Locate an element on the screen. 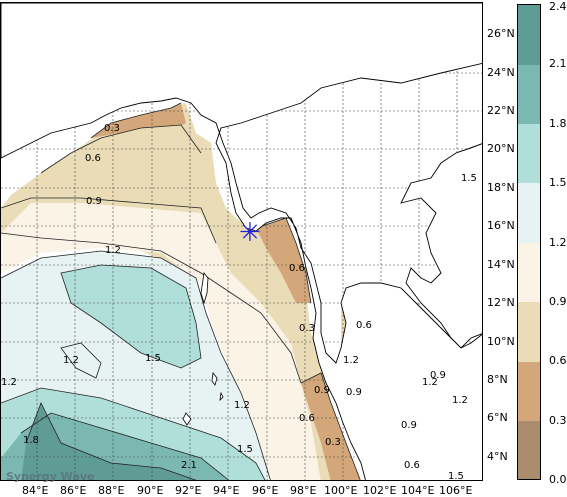 The height and width of the screenshot is (497, 567). watermark: Synergy Wave is located at coordinates (50, 476).